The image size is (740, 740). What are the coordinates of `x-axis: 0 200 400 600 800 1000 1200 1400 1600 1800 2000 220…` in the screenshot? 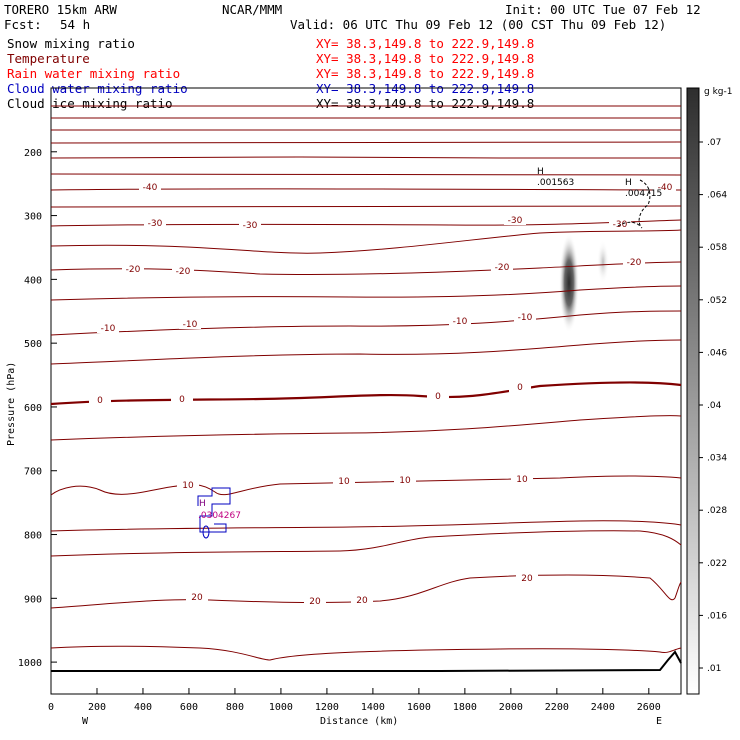 It's located at (354, 700).